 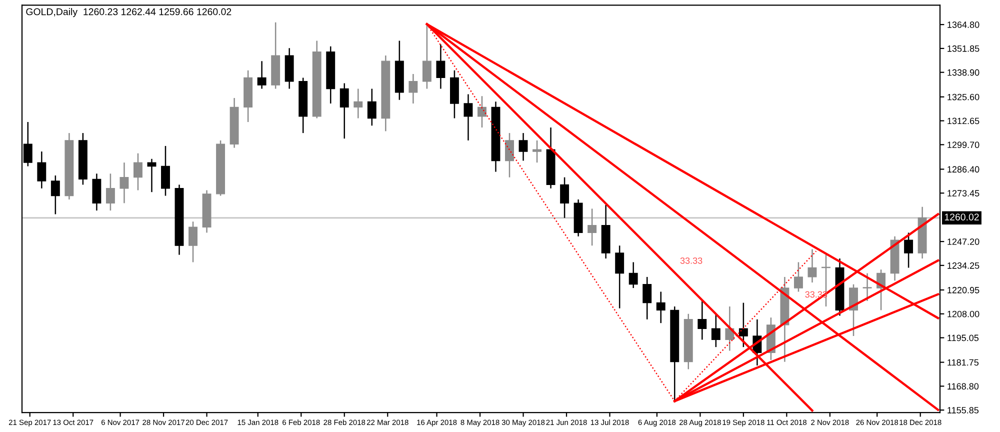 I want to click on y-tick-label: 1312.65, so click(x=964, y=121).